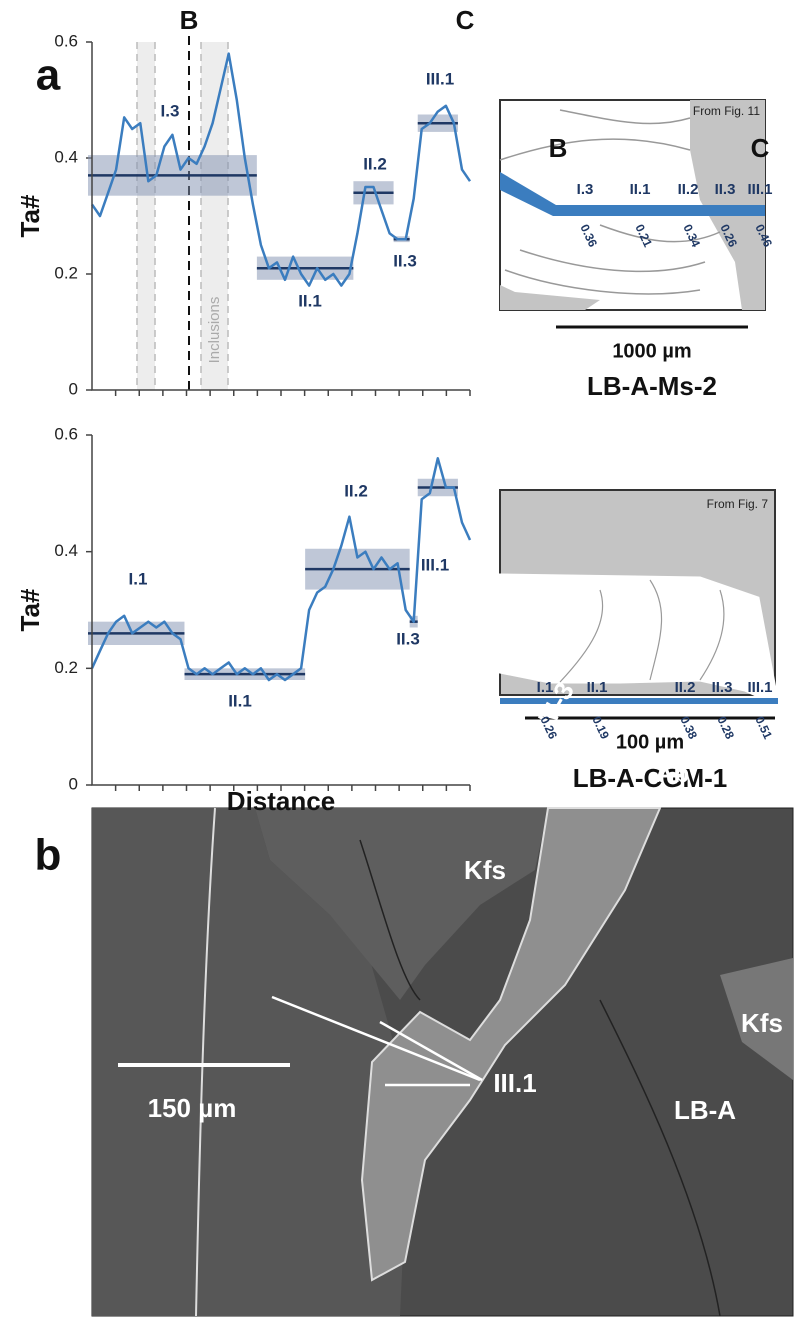 This screenshot has height=1318, width=796. I want to click on mineral-label: Ms-2, so click(277, 755).